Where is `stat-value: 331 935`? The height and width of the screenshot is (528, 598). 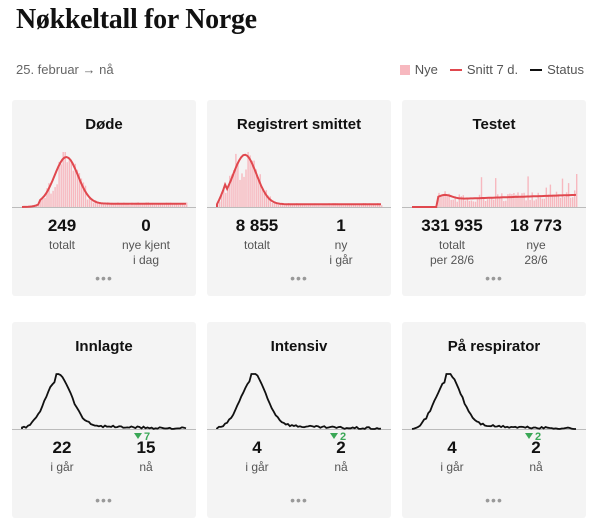 stat-value: 331 935 is located at coordinates (452, 225).